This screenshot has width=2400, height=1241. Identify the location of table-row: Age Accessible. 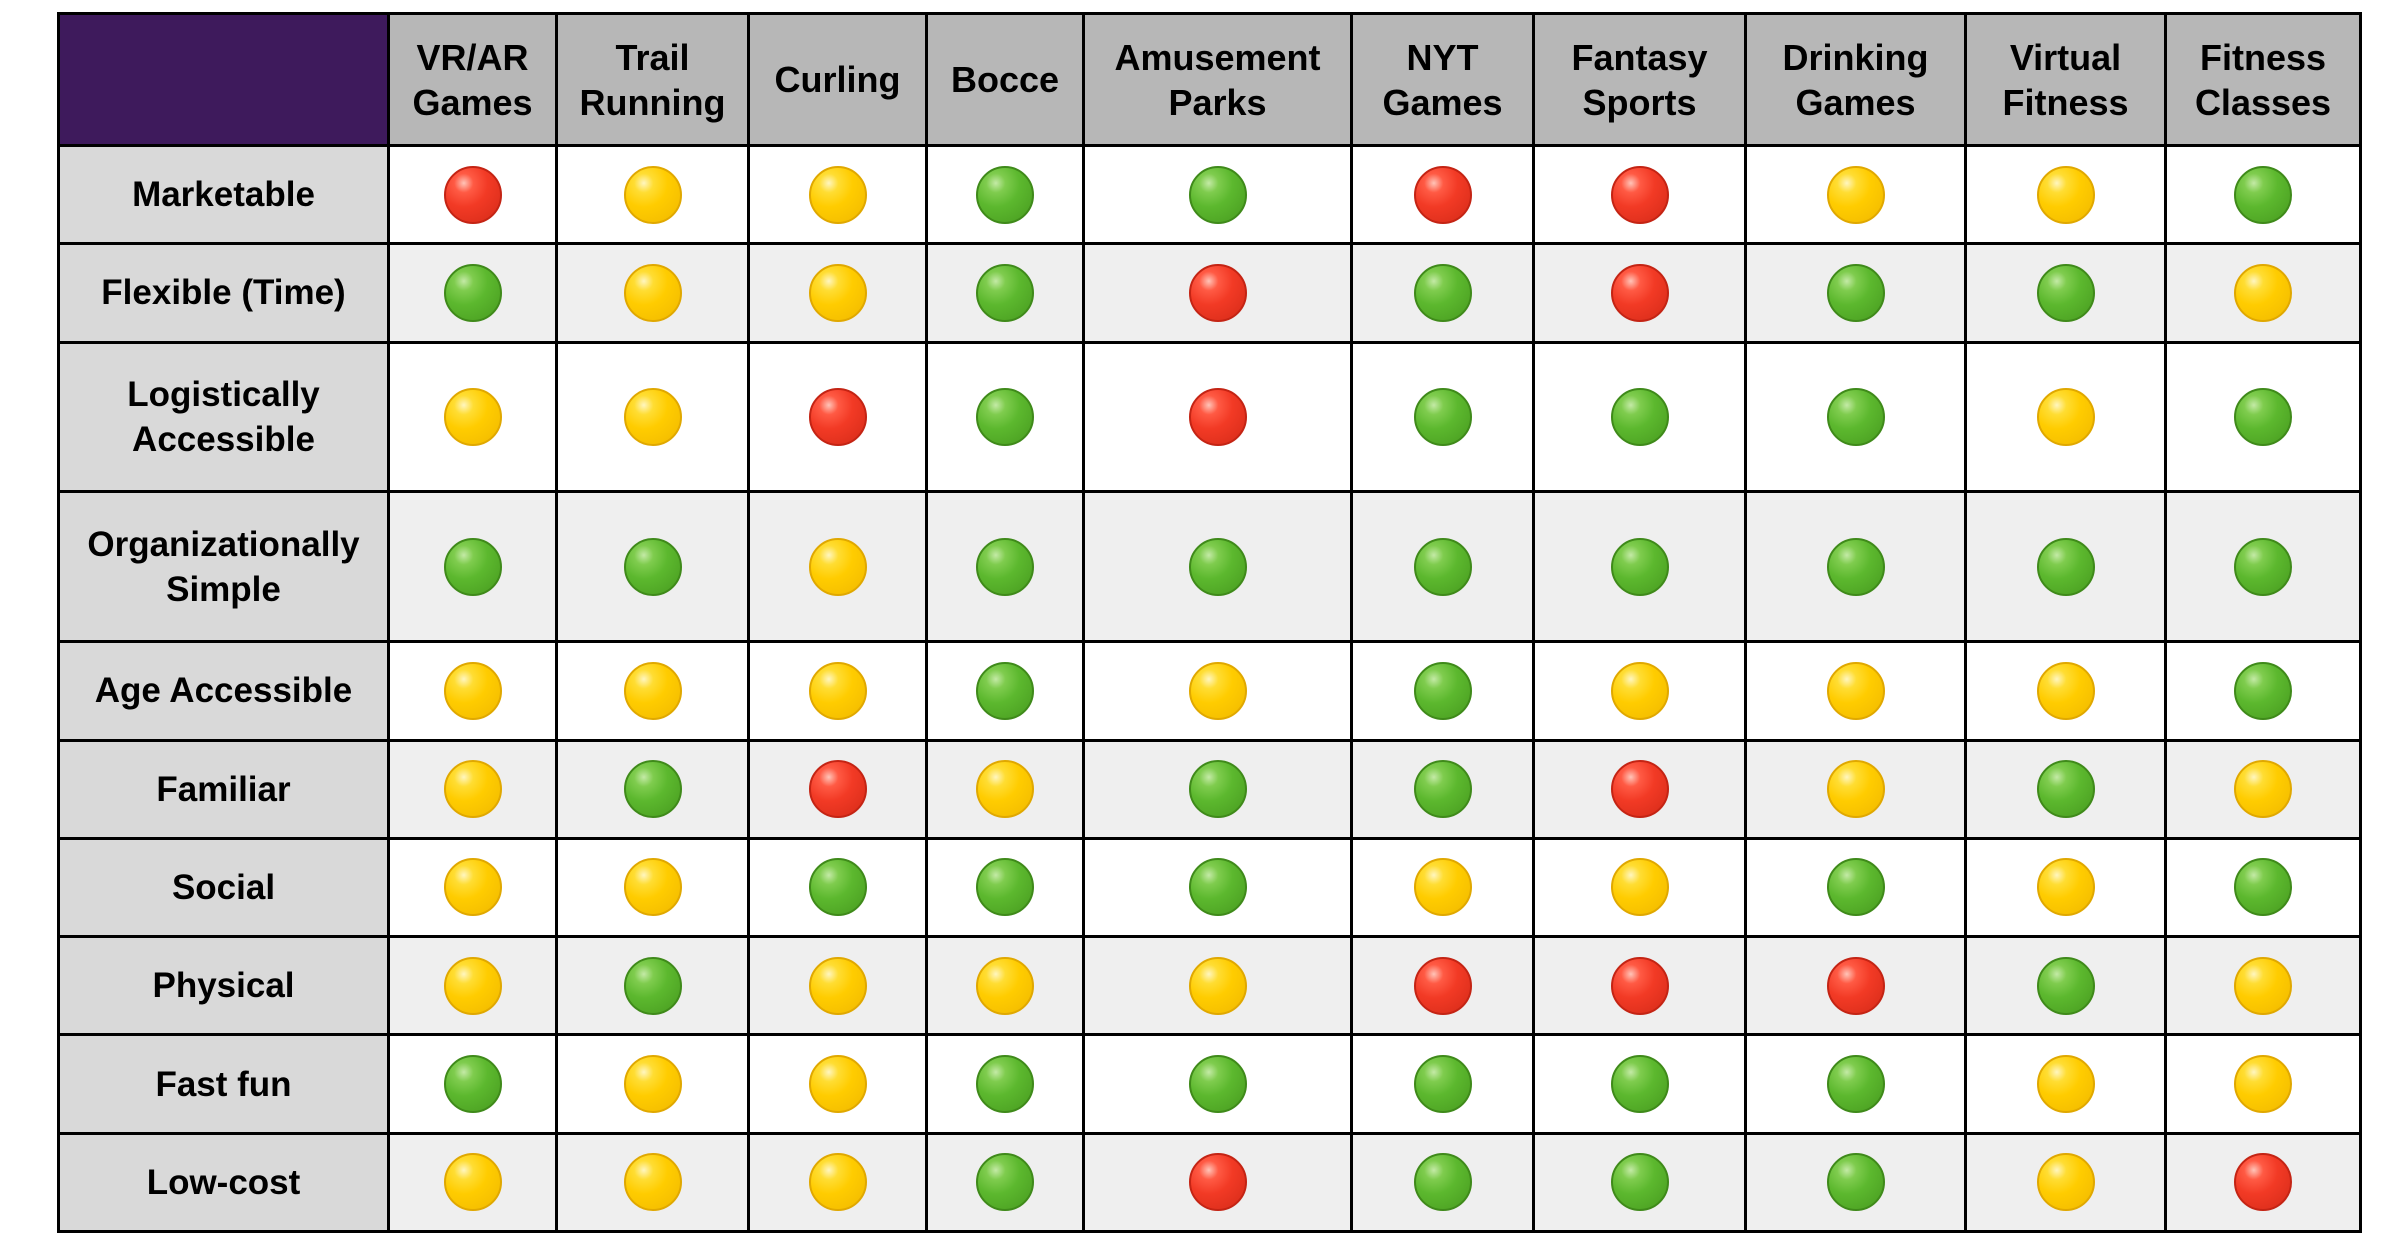
(1209, 691).